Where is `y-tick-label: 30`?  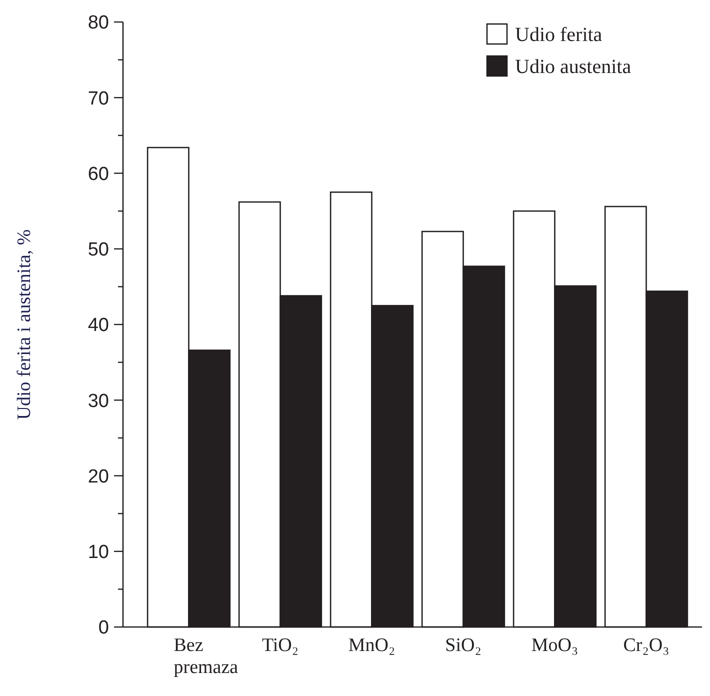 y-tick-label: 30 is located at coordinates (98, 401).